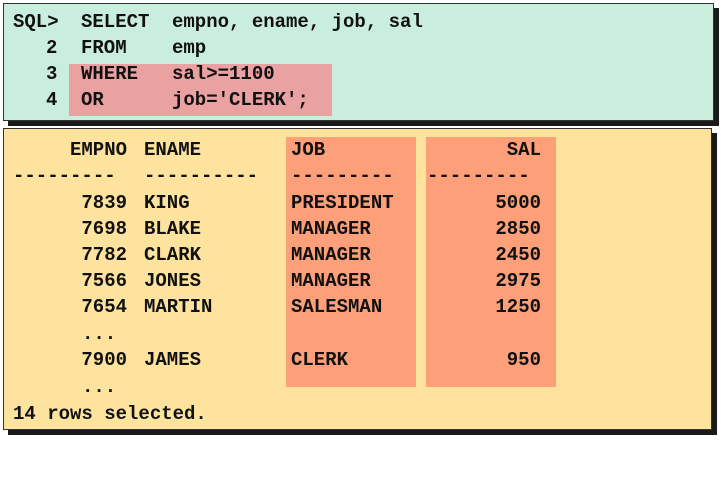 The image size is (721, 503). What do you see at coordinates (104, 203) in the screenshot?
I see `cell-empno: 7839` at bounding box center [104, 203].